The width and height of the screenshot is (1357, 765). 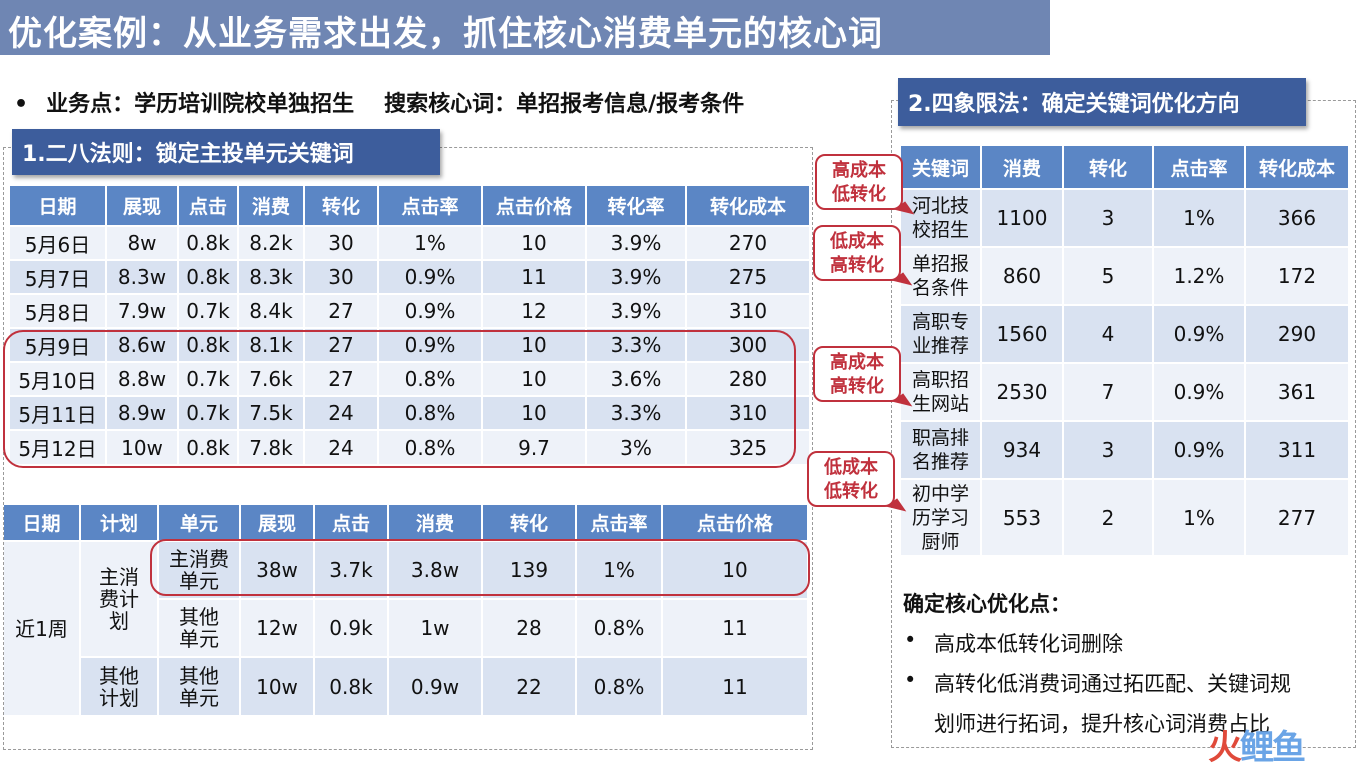 What do you see at coordinates (277, 523) in the screenshot?
I see `column-header: 展现` at bounding box center [277, 523].